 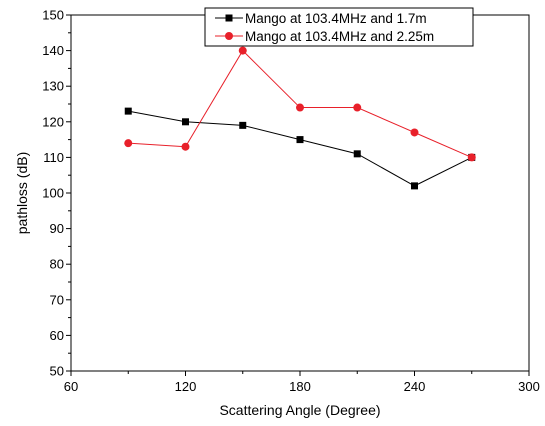 I want to click on x-tick-label: 300, so click(x=529, y=386).